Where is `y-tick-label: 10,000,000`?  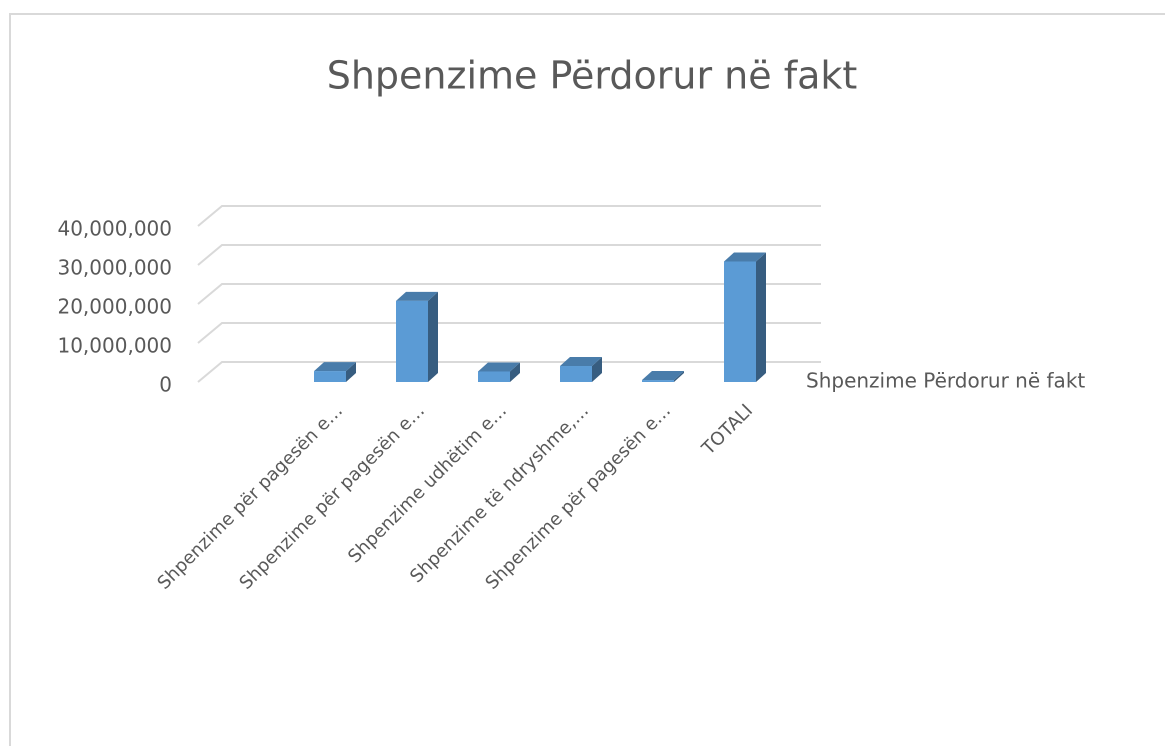 y-tick-label: 10,000,000 is located at coordinates (114, 346).